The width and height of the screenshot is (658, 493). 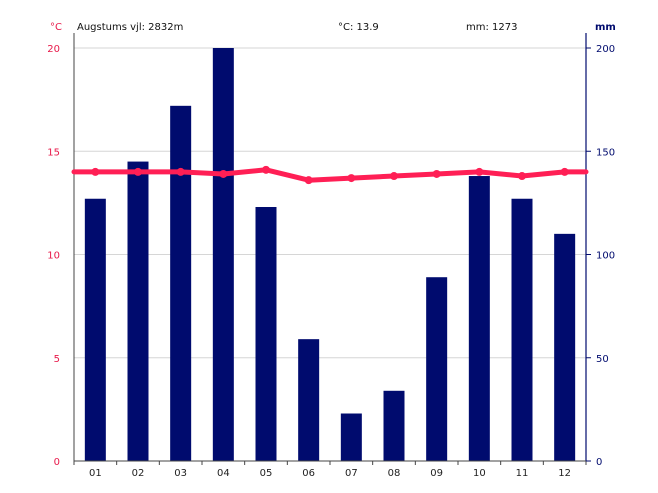 What do you see at coordinates (599, 462) in the screenshot?
I see `right-tick-label-0: 0` at bounding box center [599, 462].